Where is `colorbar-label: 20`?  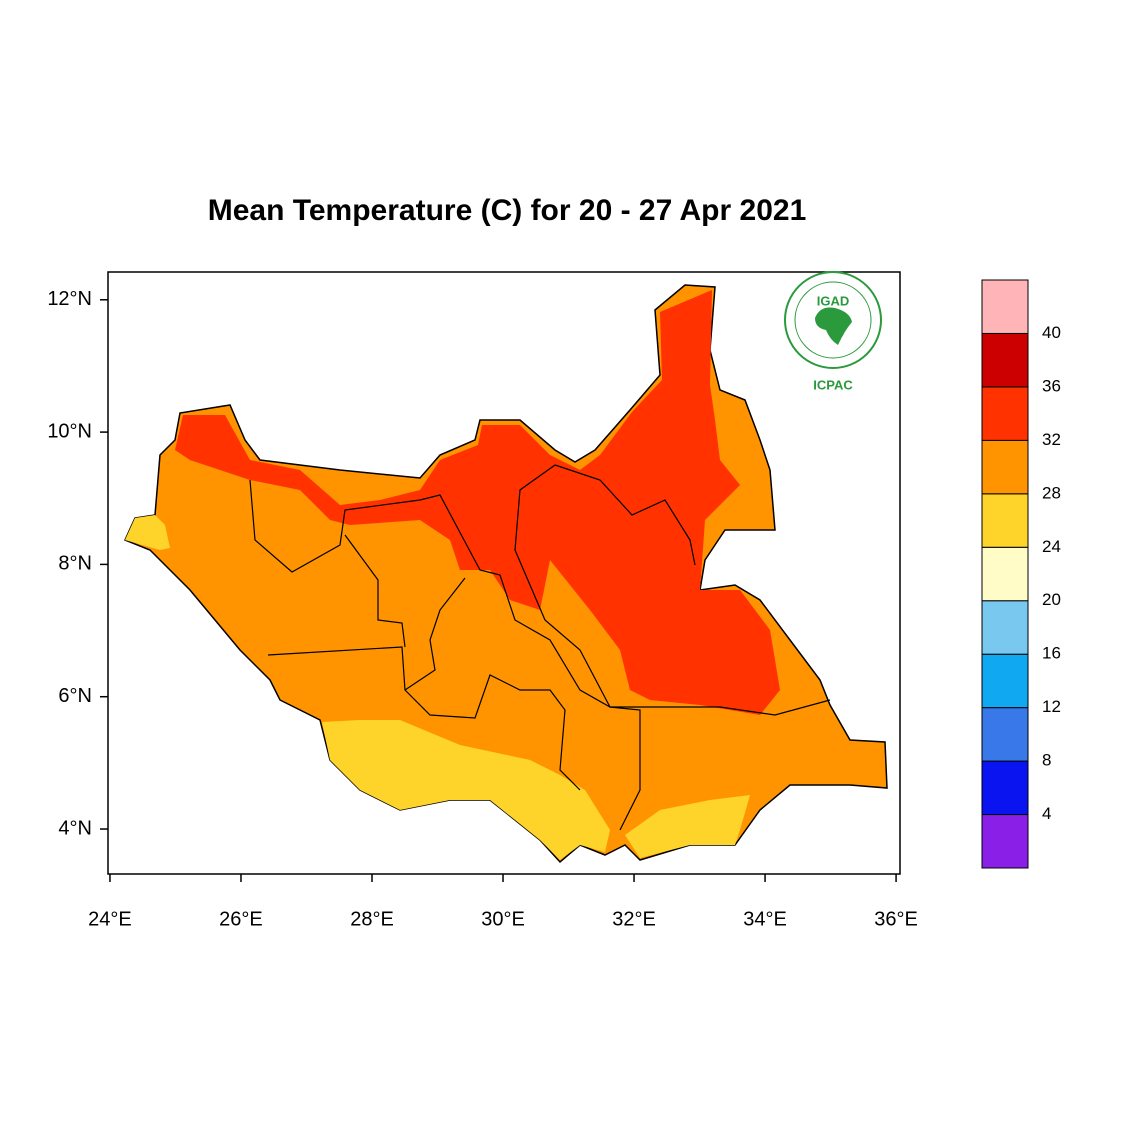
colorbar-label: 20 is located at coordinates (1051, 599).